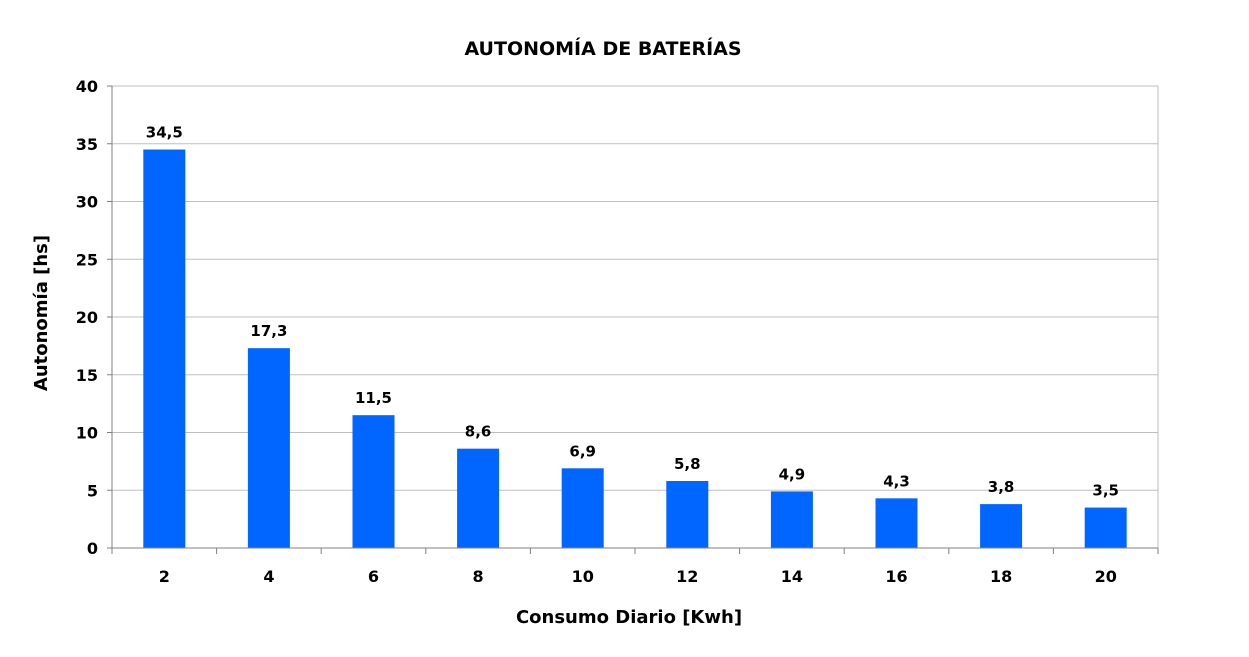 This screenshot has width=1249, height=657. What do you see at coordinates (583, 576) in the screenshot?
I see `x-tick-label: 10` at bounding box center [583, 576].